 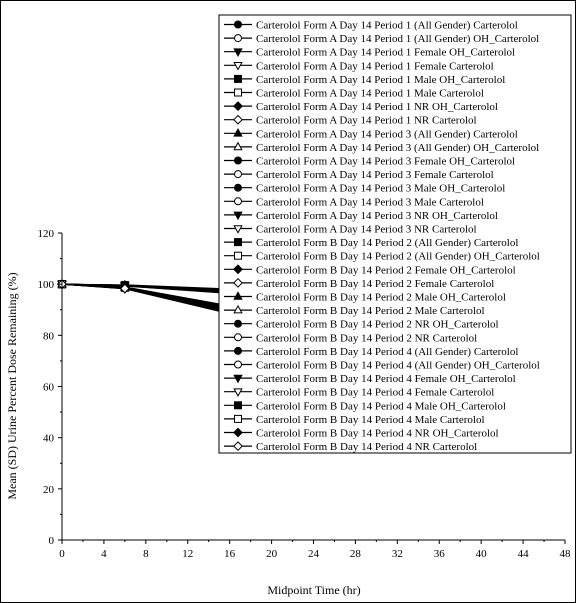 I want to click on y-tick-label: 80, so click(x=49, y=336).